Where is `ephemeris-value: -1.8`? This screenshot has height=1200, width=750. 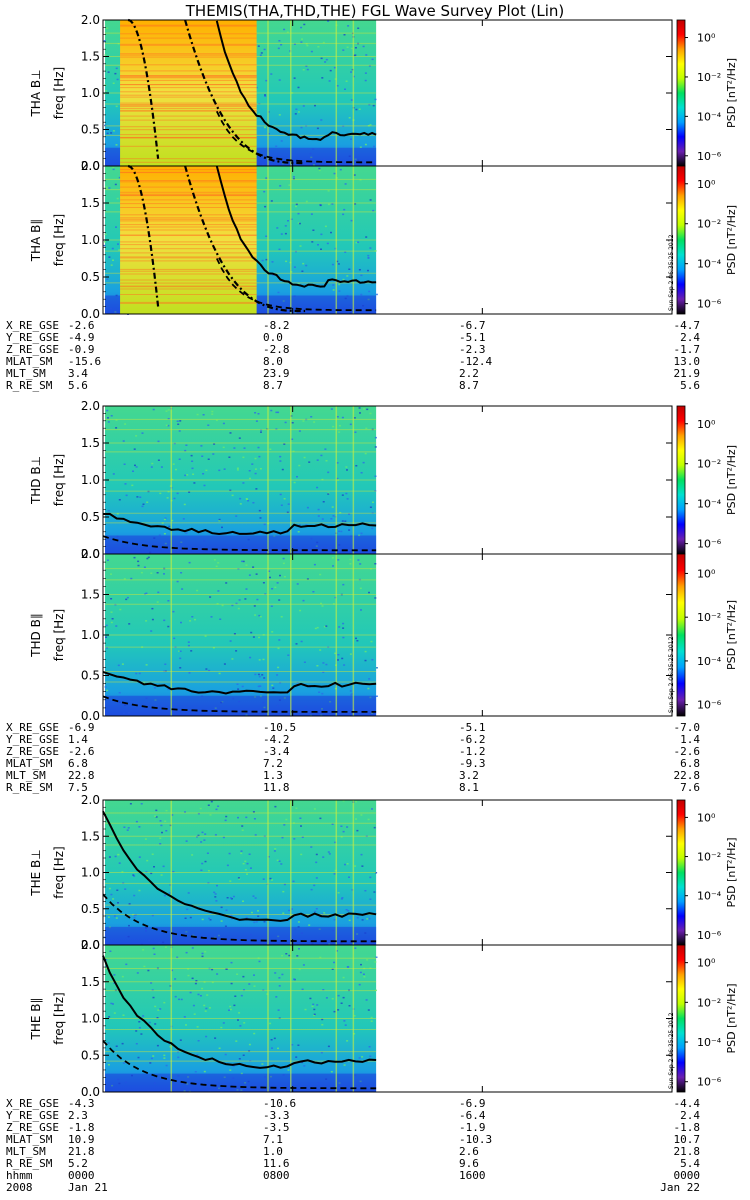 ephemeris-value: -1.8 is located at coordinates (81, 1127).